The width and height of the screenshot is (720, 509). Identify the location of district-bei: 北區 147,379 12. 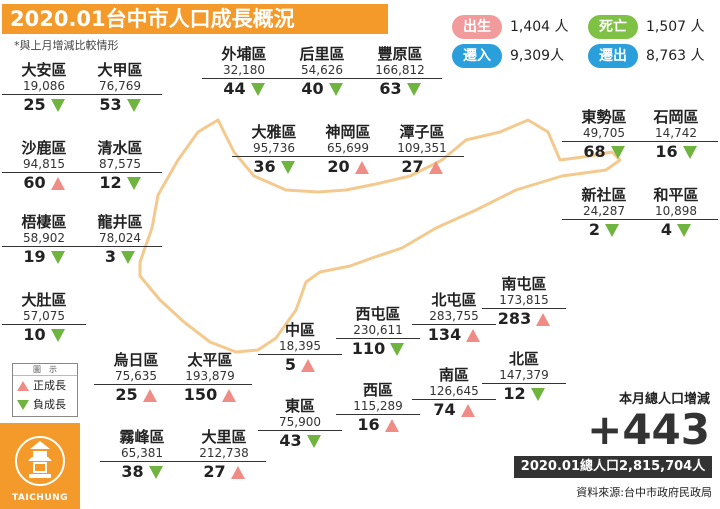
(524, 377).